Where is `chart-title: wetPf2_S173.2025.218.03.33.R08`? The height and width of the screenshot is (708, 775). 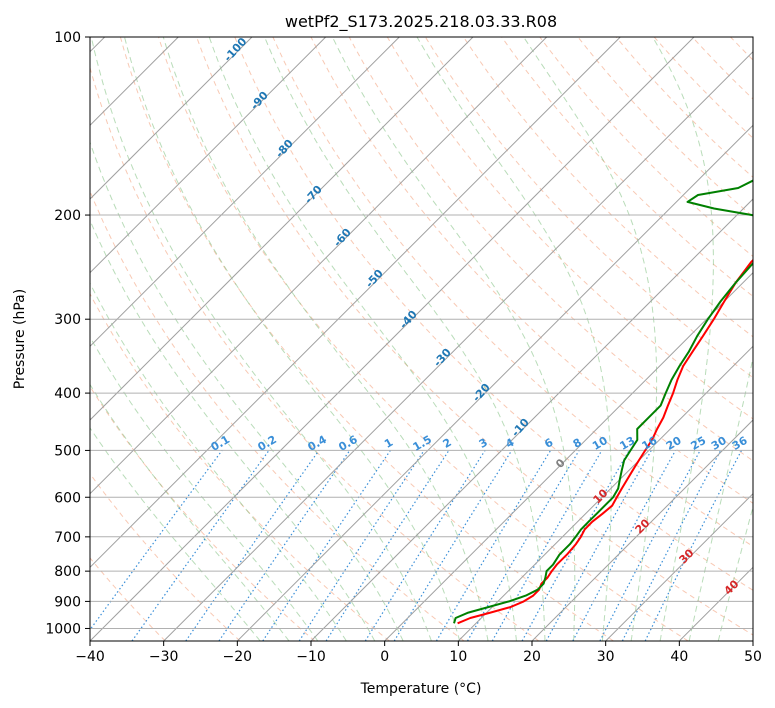 chart-title: wetPf2_S173.2025.218.03.33.R08 is located at coordinates (421, 22).